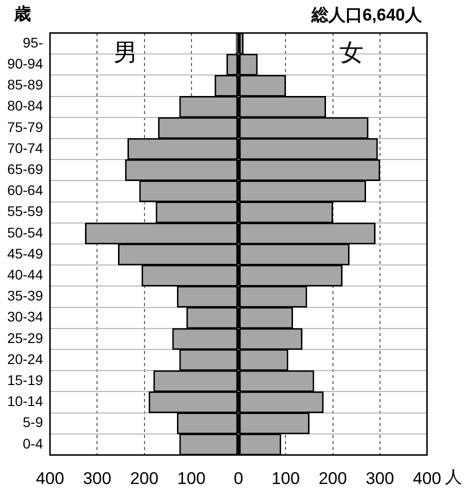 The width and height of the screenshot is (468, 500). I want to click on y-tick-label: 75-79, so click(25, 126).